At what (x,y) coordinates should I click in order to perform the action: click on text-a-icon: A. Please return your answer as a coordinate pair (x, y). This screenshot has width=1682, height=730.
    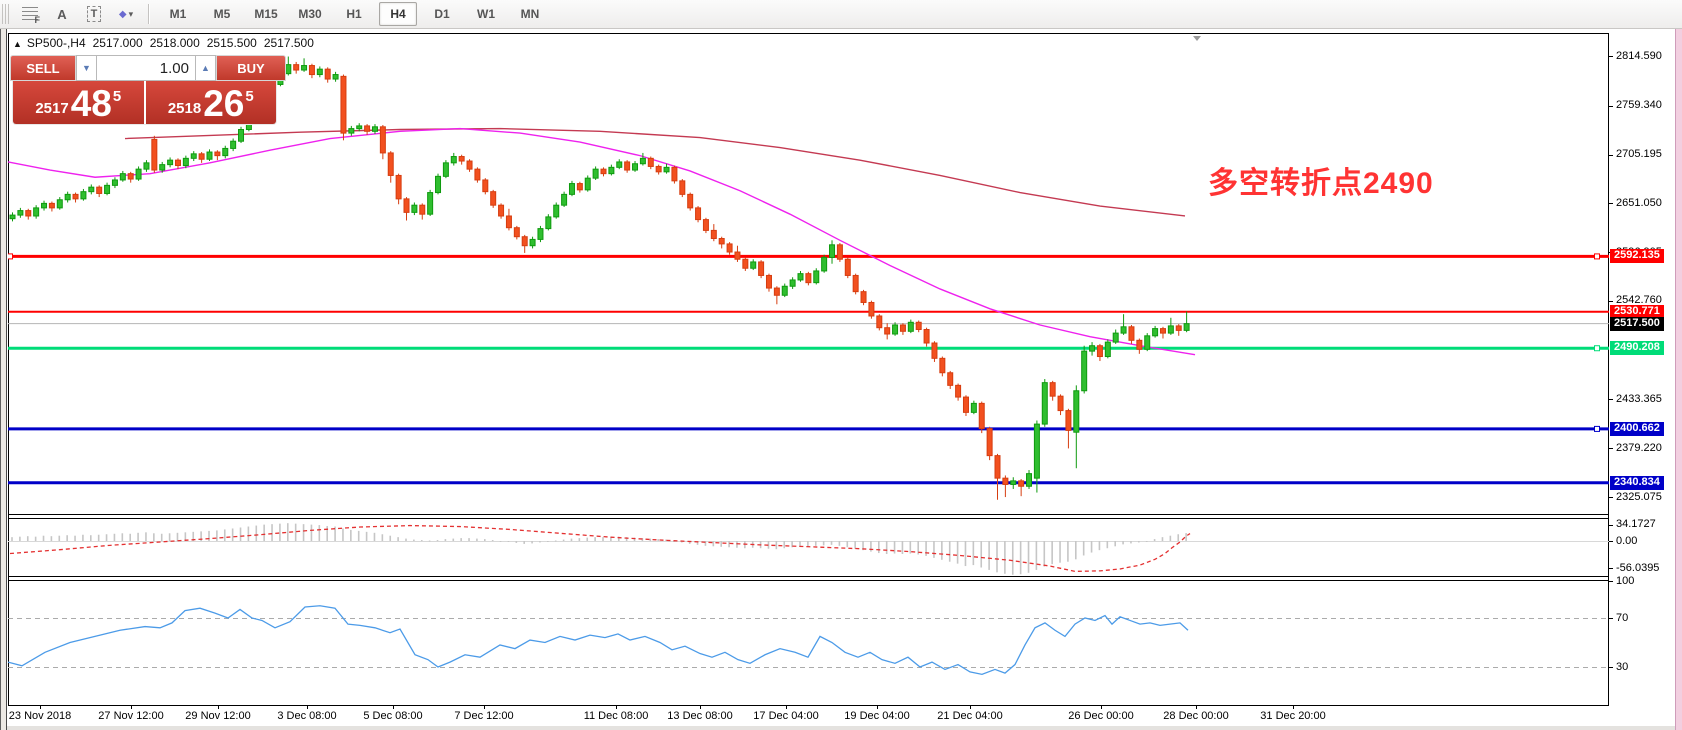
    Looking at the image, I should click on (62, 14).